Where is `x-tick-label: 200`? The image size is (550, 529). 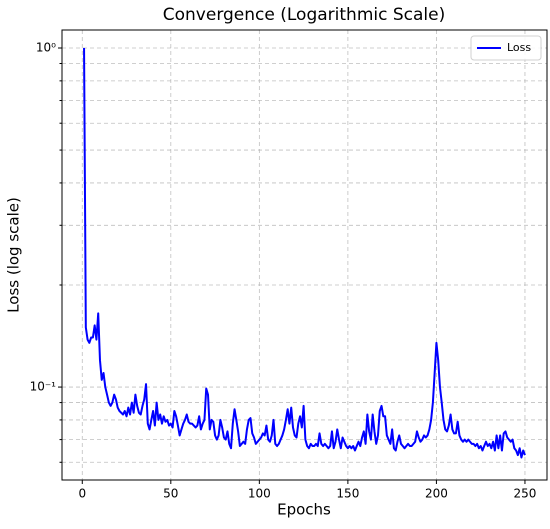 x-tick-label: 200 is located at coordinates (436, 494).